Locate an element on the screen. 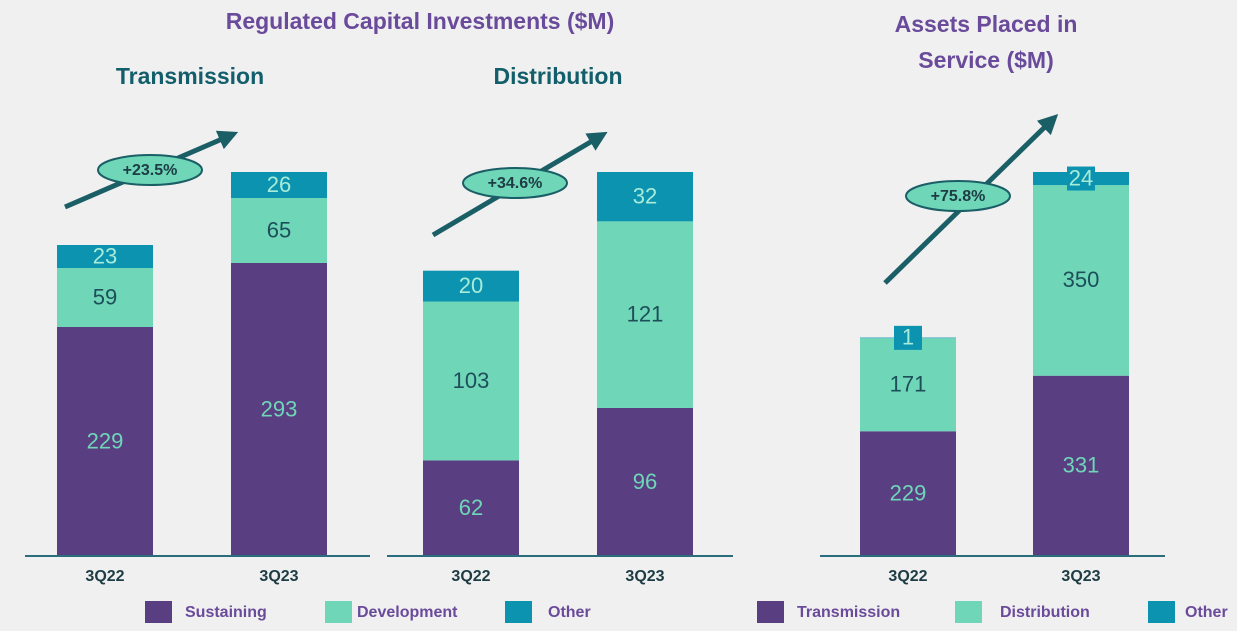 The width and height of the screenshot is (1237, 631). legend-label: Distribution is located at coordinates (1045, 612).